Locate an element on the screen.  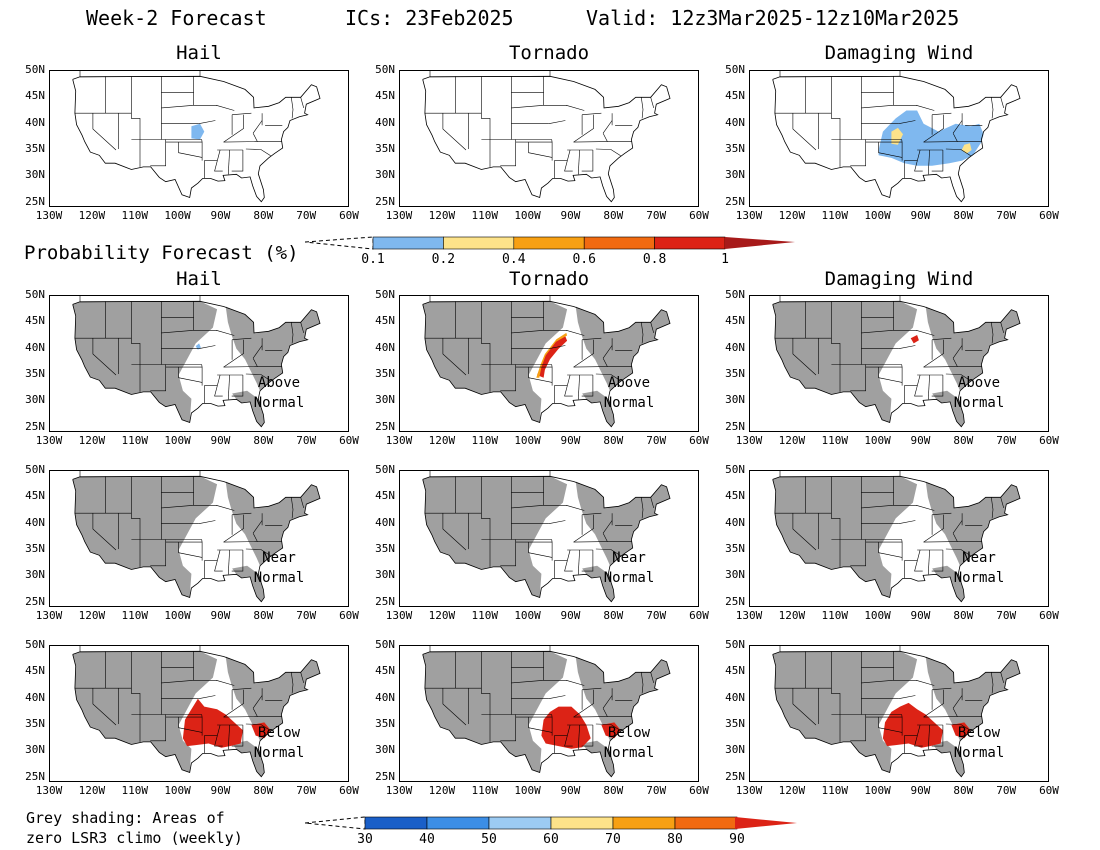
lat-tick-label: 25N is located at coordinates (735, 776).